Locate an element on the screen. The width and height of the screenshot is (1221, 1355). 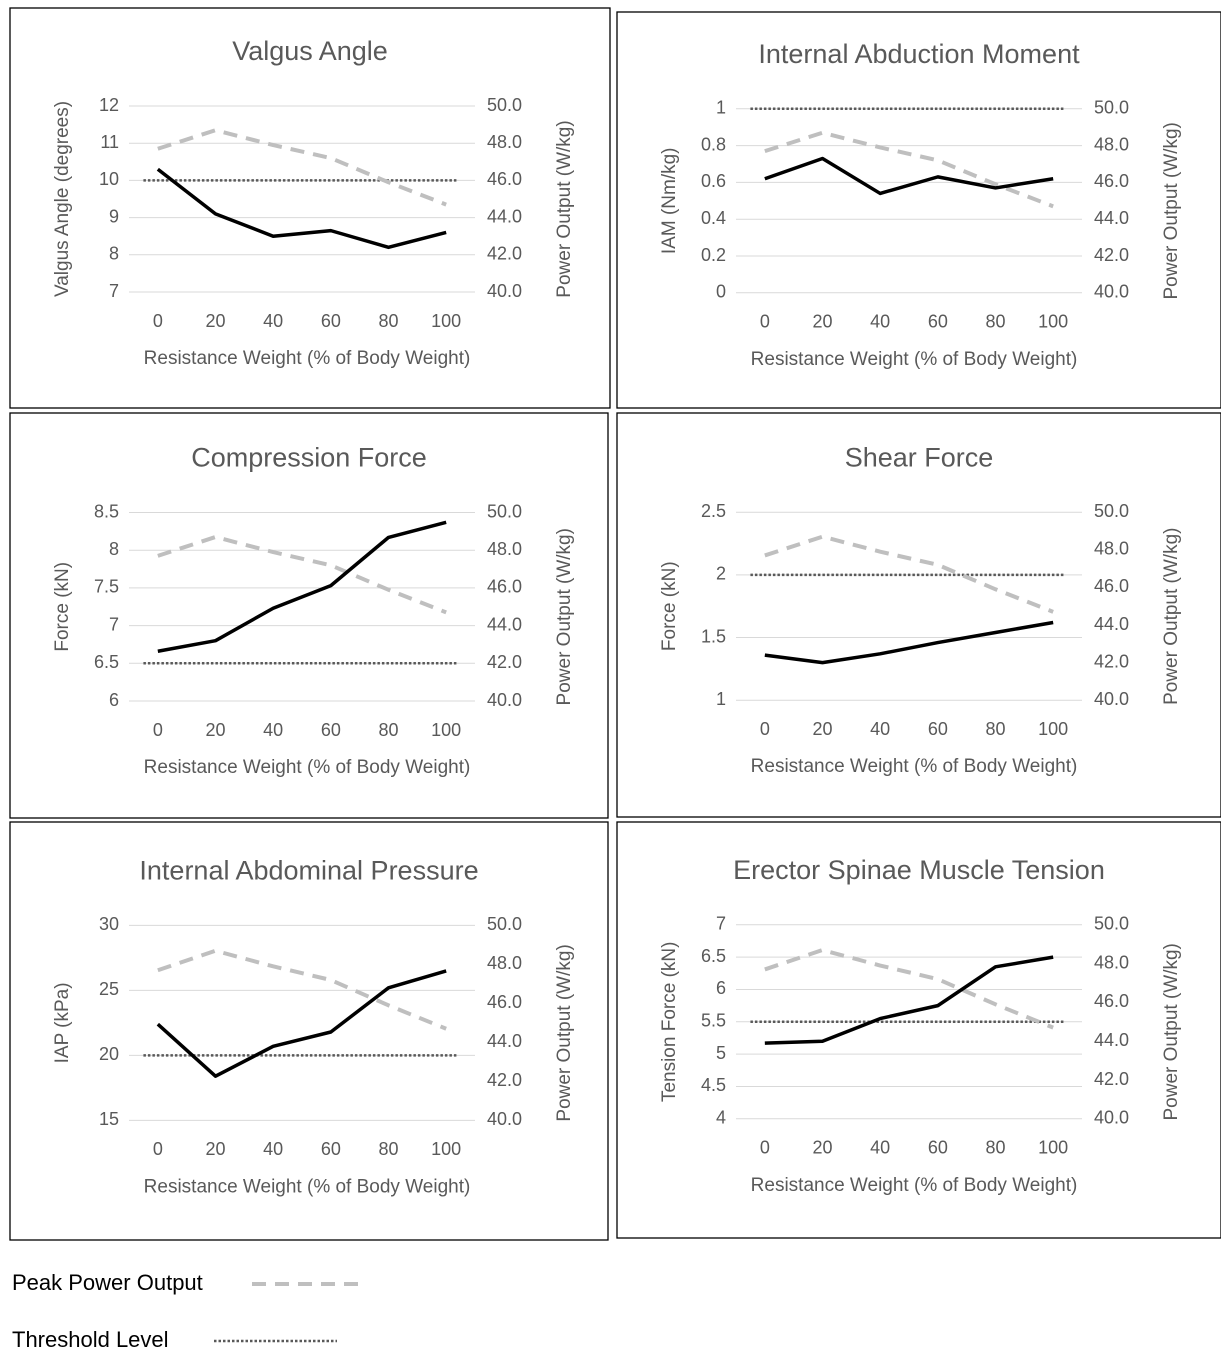
y-tick-label: 8.5 is located at coordinates (106, 511).